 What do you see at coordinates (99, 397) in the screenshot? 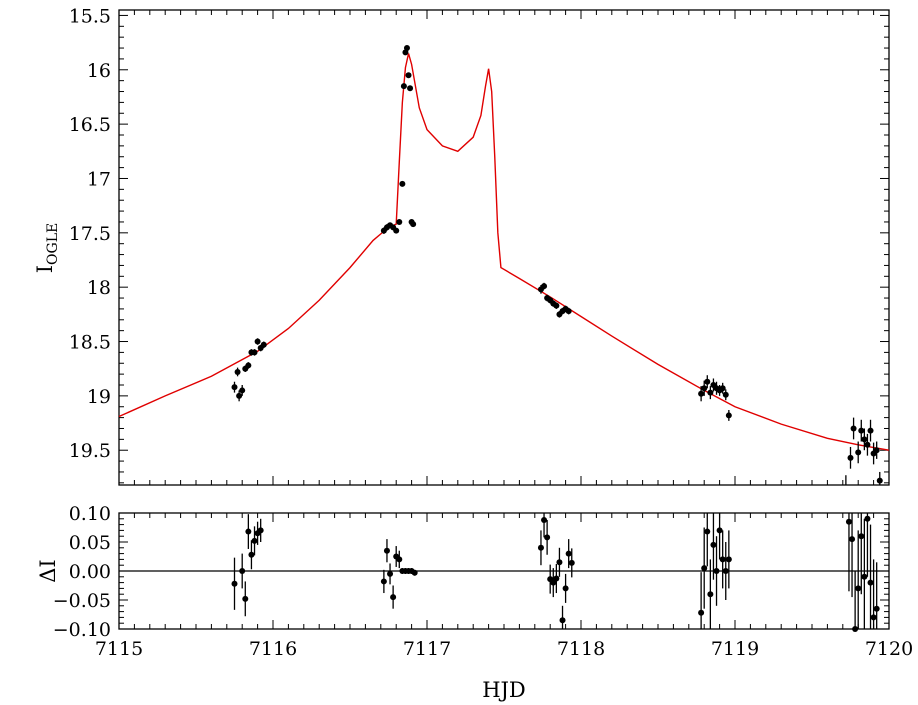
I see `y-tick-label: 19` at bounding box center [99, 397].